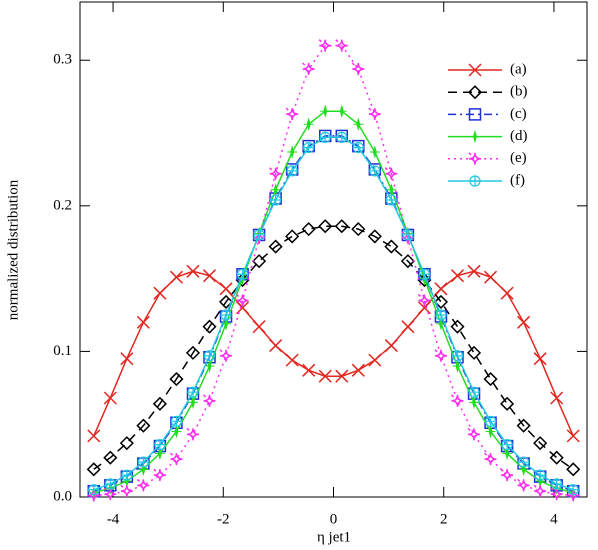  What do you see at coordinates (517, 180) in the screenshot?
I see `legend-label: (f)` at bounding box center [517, 180].